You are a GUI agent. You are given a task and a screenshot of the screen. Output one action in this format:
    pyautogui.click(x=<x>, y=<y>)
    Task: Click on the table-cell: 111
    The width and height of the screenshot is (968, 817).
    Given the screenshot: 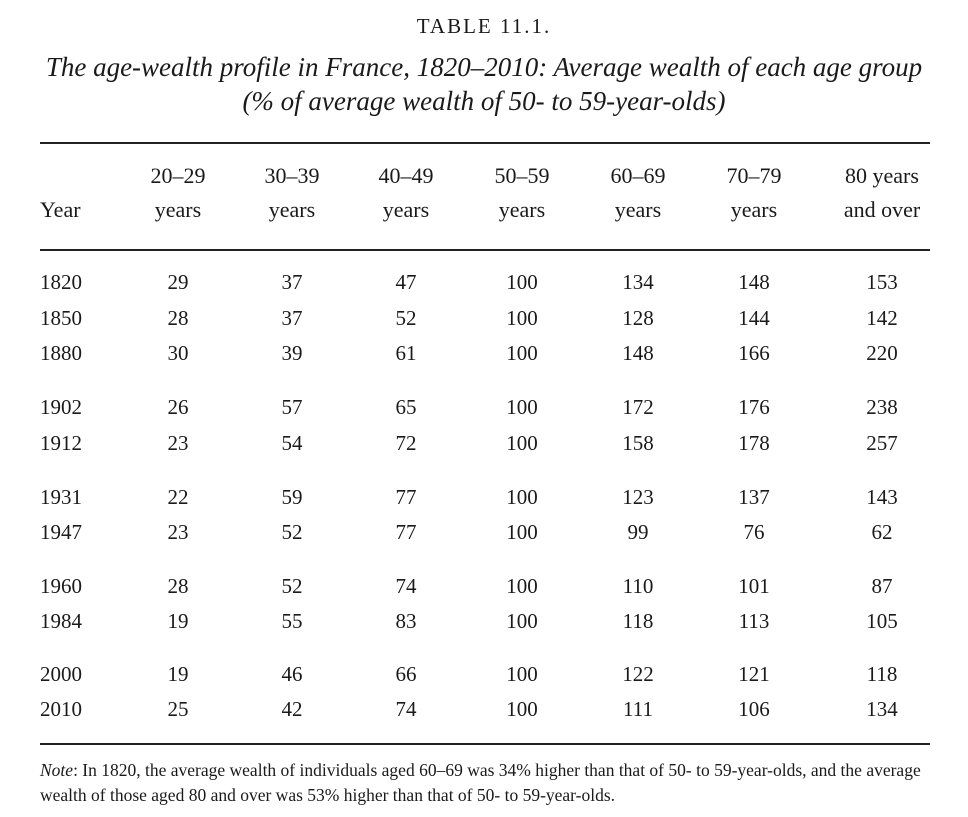 What is the action you would take?
    pyautogui.click(x=638, y=709)
    